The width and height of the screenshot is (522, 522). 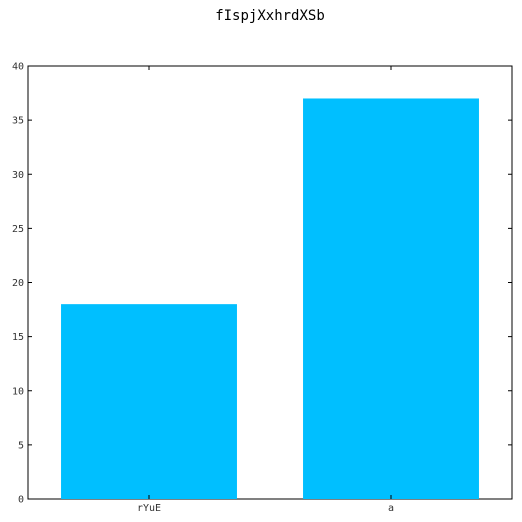 What do you see at coordinates (18, 283) in the screenshot?
I see `y-tick-label: 20` at bounding box center [18, 283].